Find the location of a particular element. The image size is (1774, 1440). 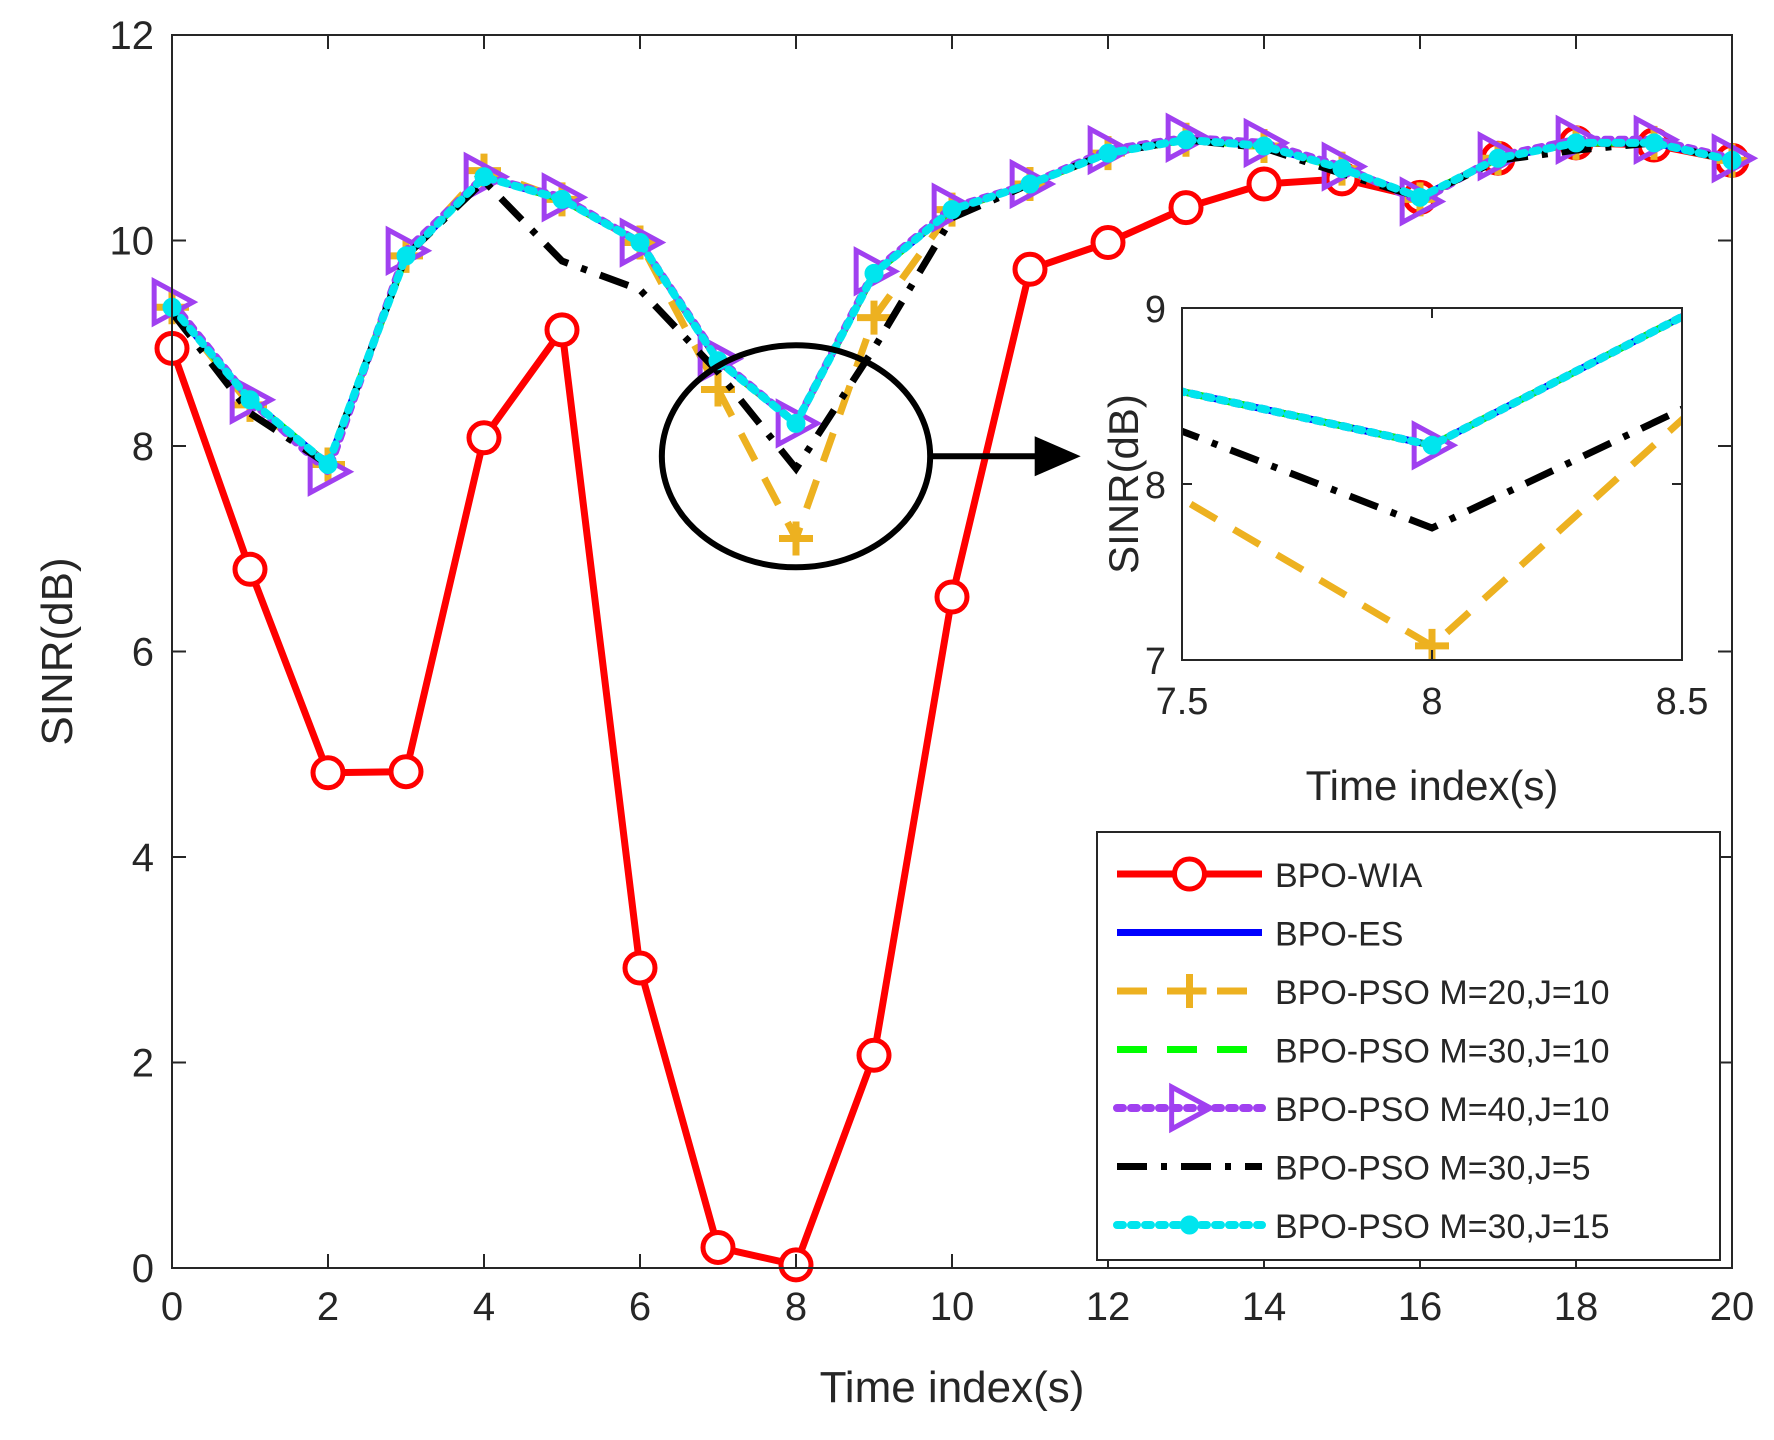

y-tick-label: 0 is located at coordinates (143, 1269).